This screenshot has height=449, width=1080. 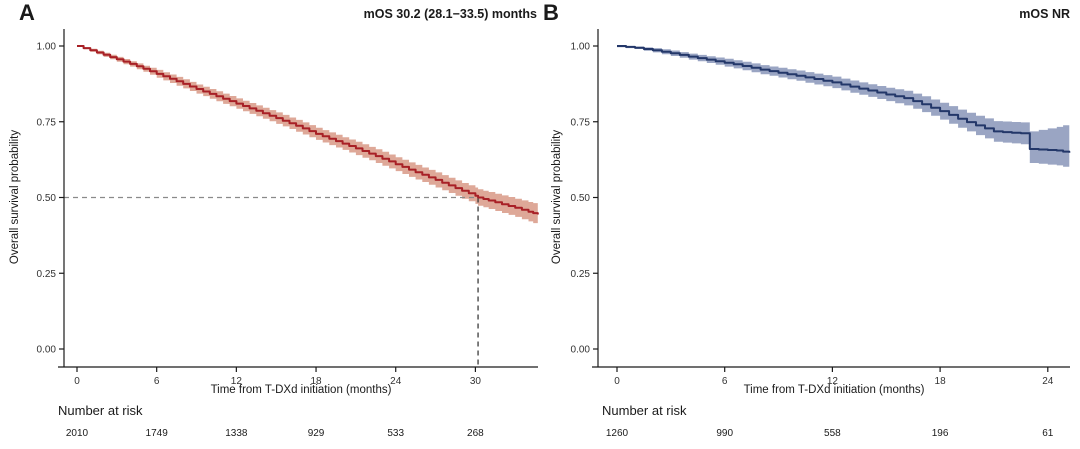 What do you see at coordinates (476, 381) in the screenshot?
I see `x-tick-label: 30` at bounding box center [476, 381].